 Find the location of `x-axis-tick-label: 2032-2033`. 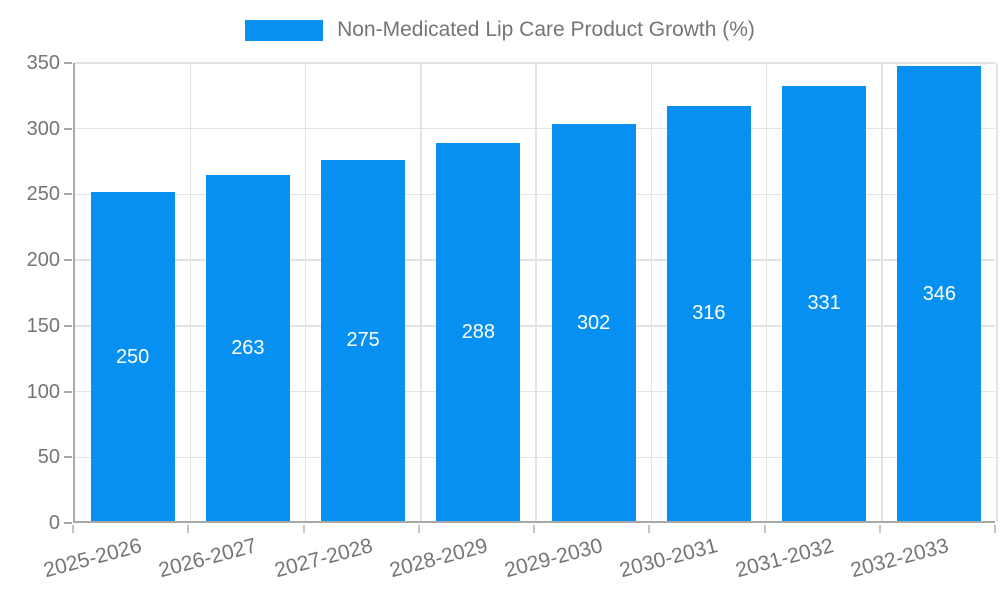

x-axis-tick-label: 2032-2033 is located at coordinates (900, 558).